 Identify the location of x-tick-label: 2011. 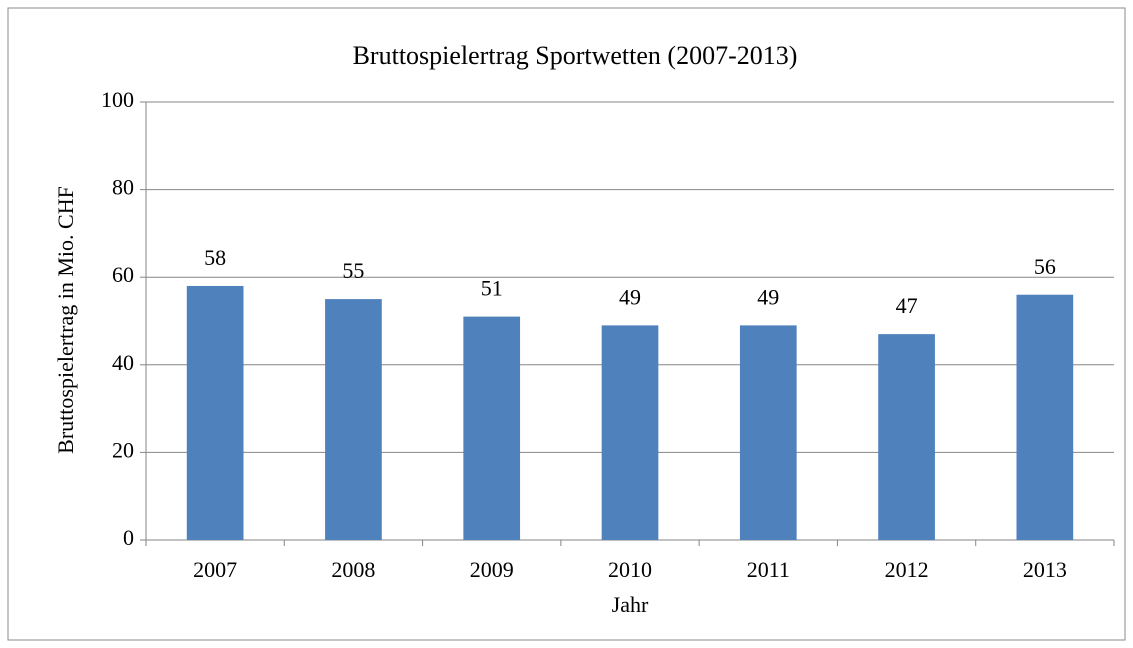
(768, 569).